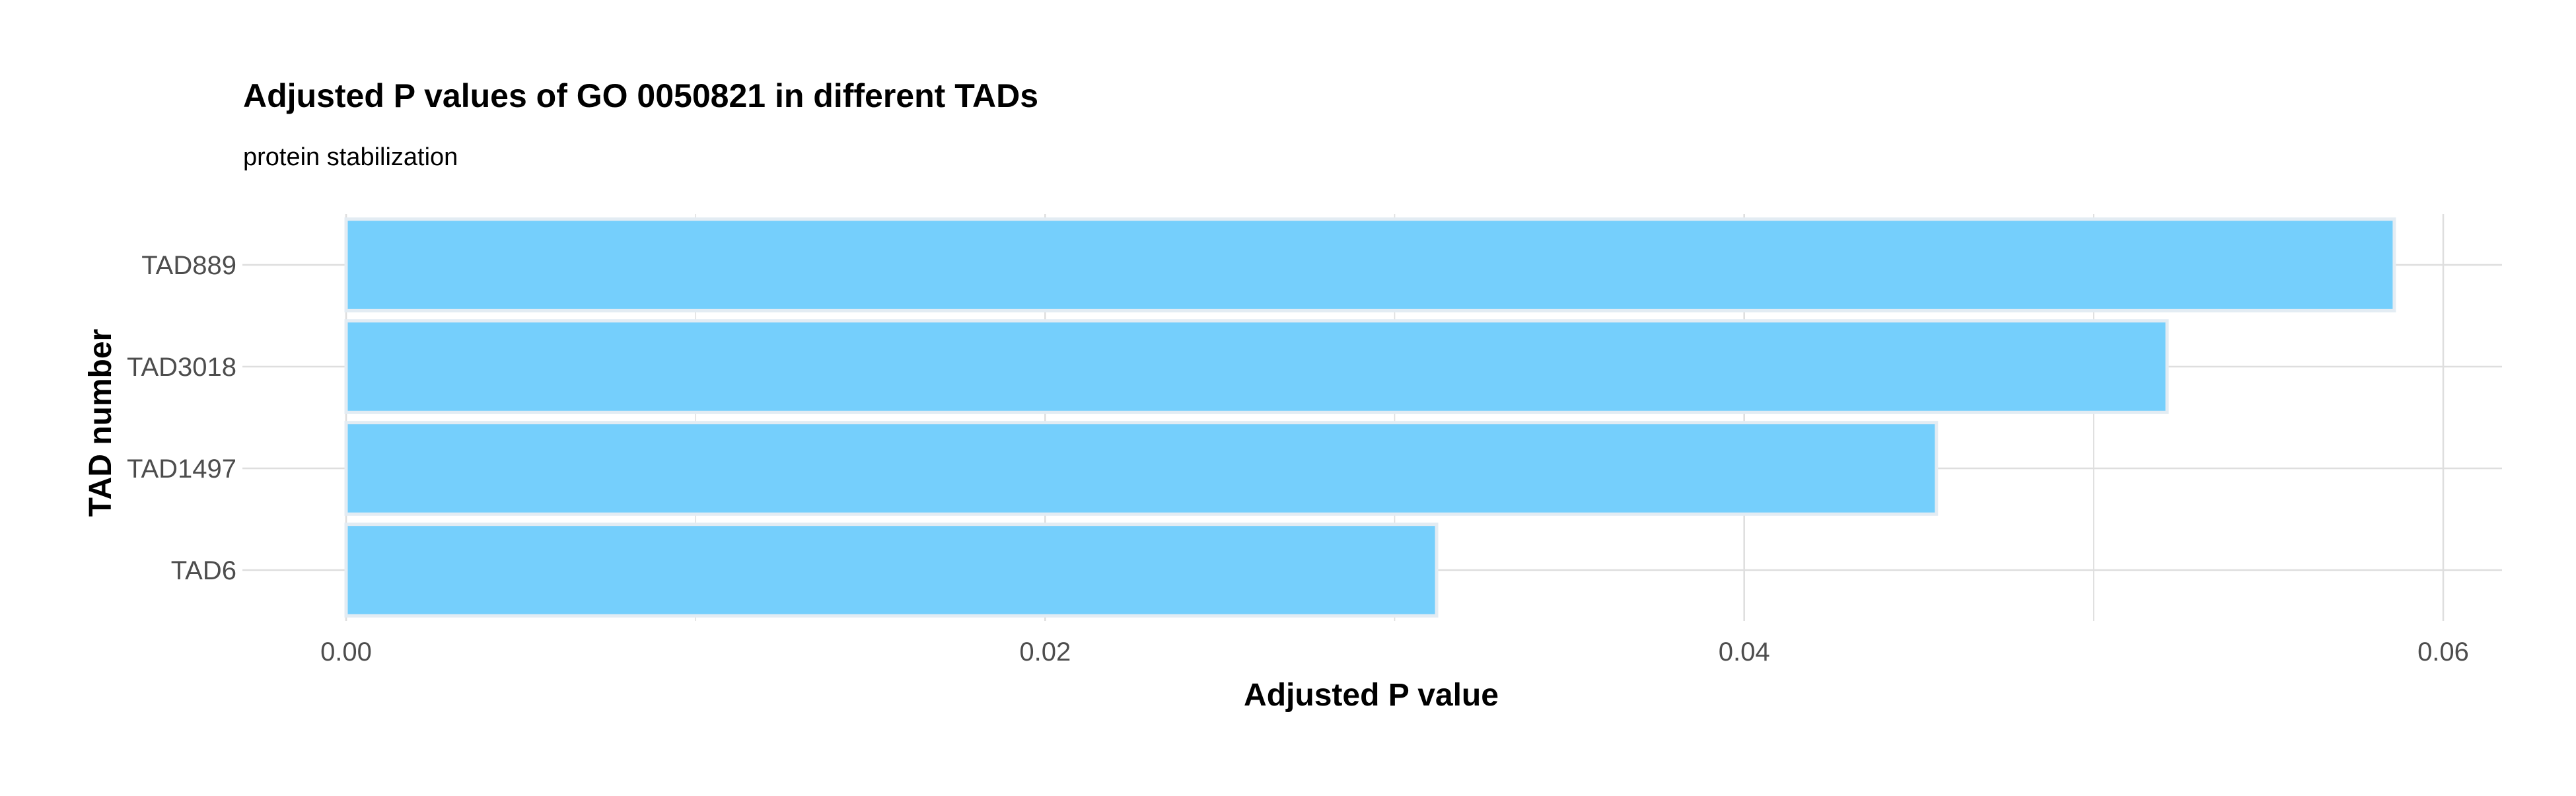 The height and width of the screenshot is (796, 2576). What do you see at coordinates (2443, 652) in the screenshot?
I see `x-tick-label: 0.06` at bounding box center [2443, 652].